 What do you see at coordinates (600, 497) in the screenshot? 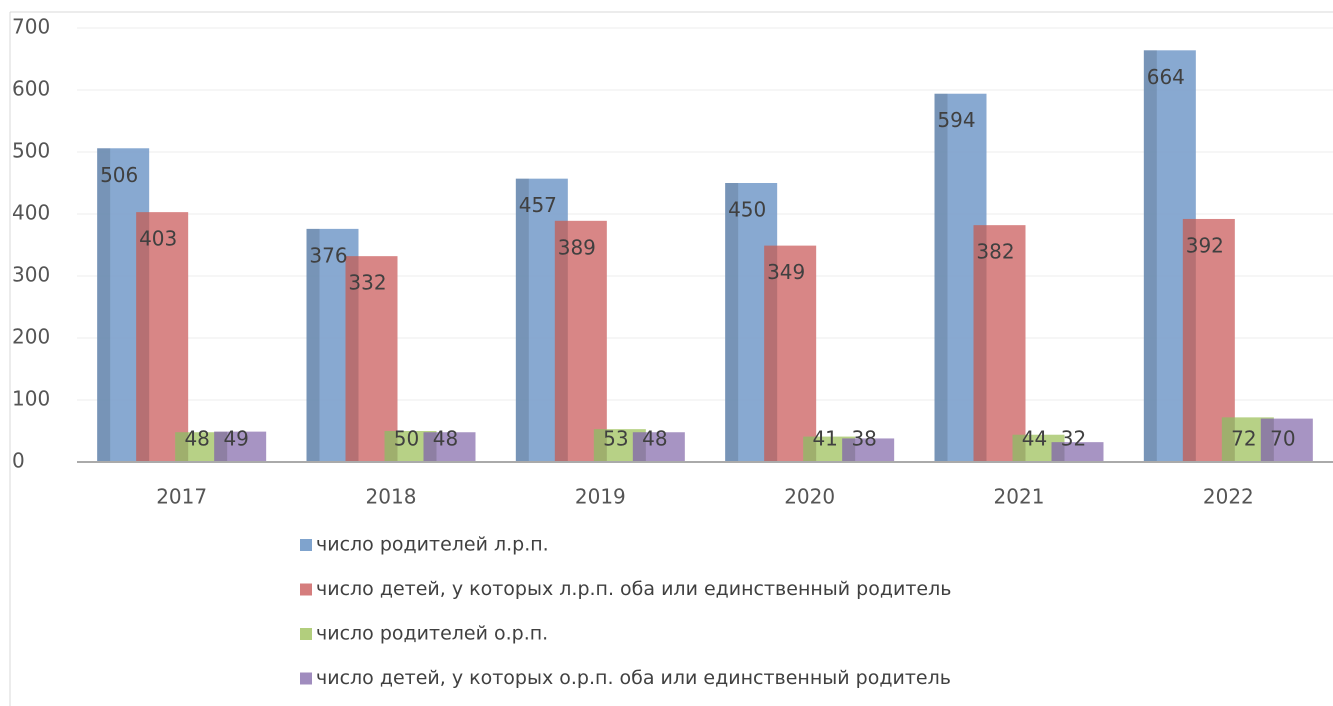
I see `x-tick-label: 2019` at bounding box center [600, 497].